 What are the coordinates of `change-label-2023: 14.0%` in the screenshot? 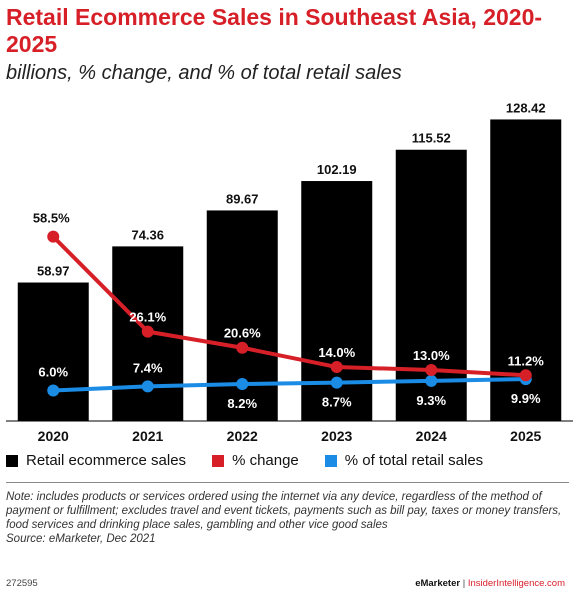 It's located at (336, 352).